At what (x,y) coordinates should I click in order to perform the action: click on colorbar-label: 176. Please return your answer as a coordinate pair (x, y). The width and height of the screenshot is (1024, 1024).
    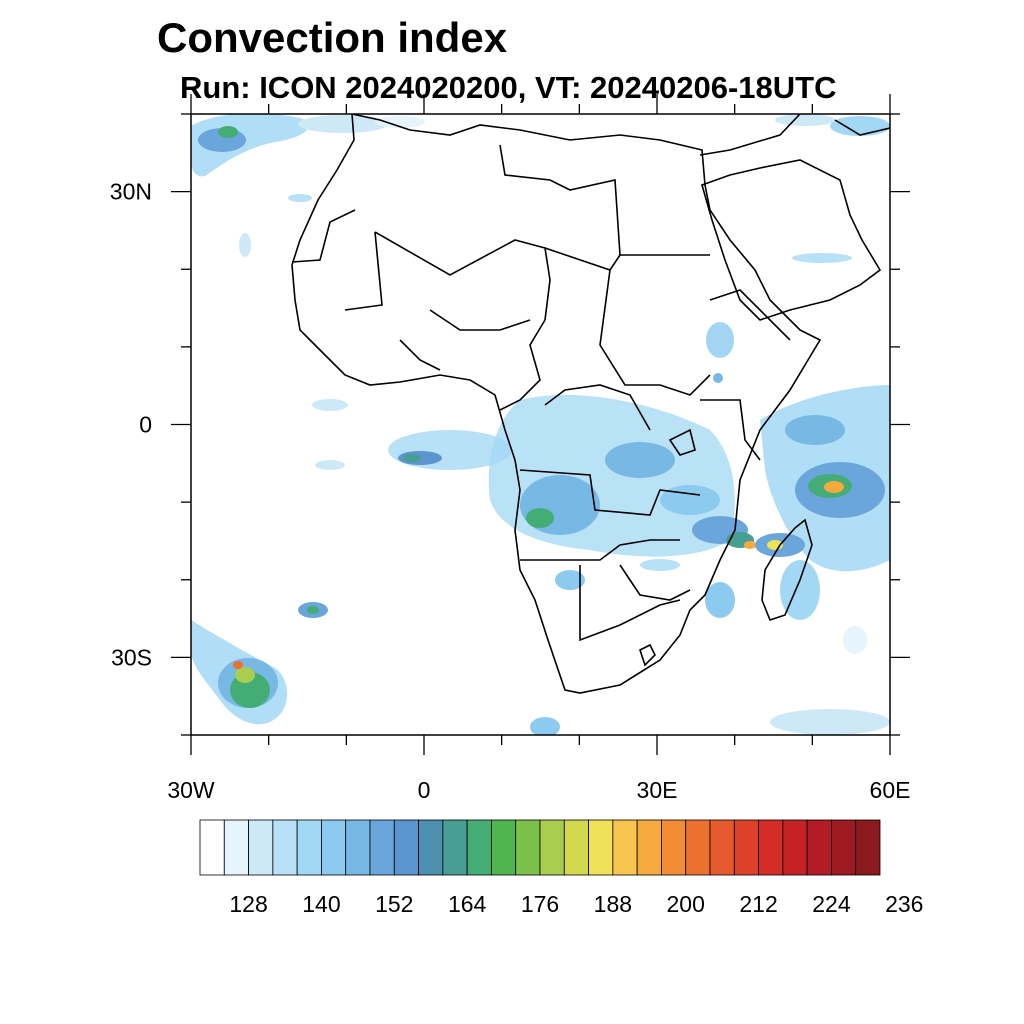
    Looking at the image, I should click on (540, 904).